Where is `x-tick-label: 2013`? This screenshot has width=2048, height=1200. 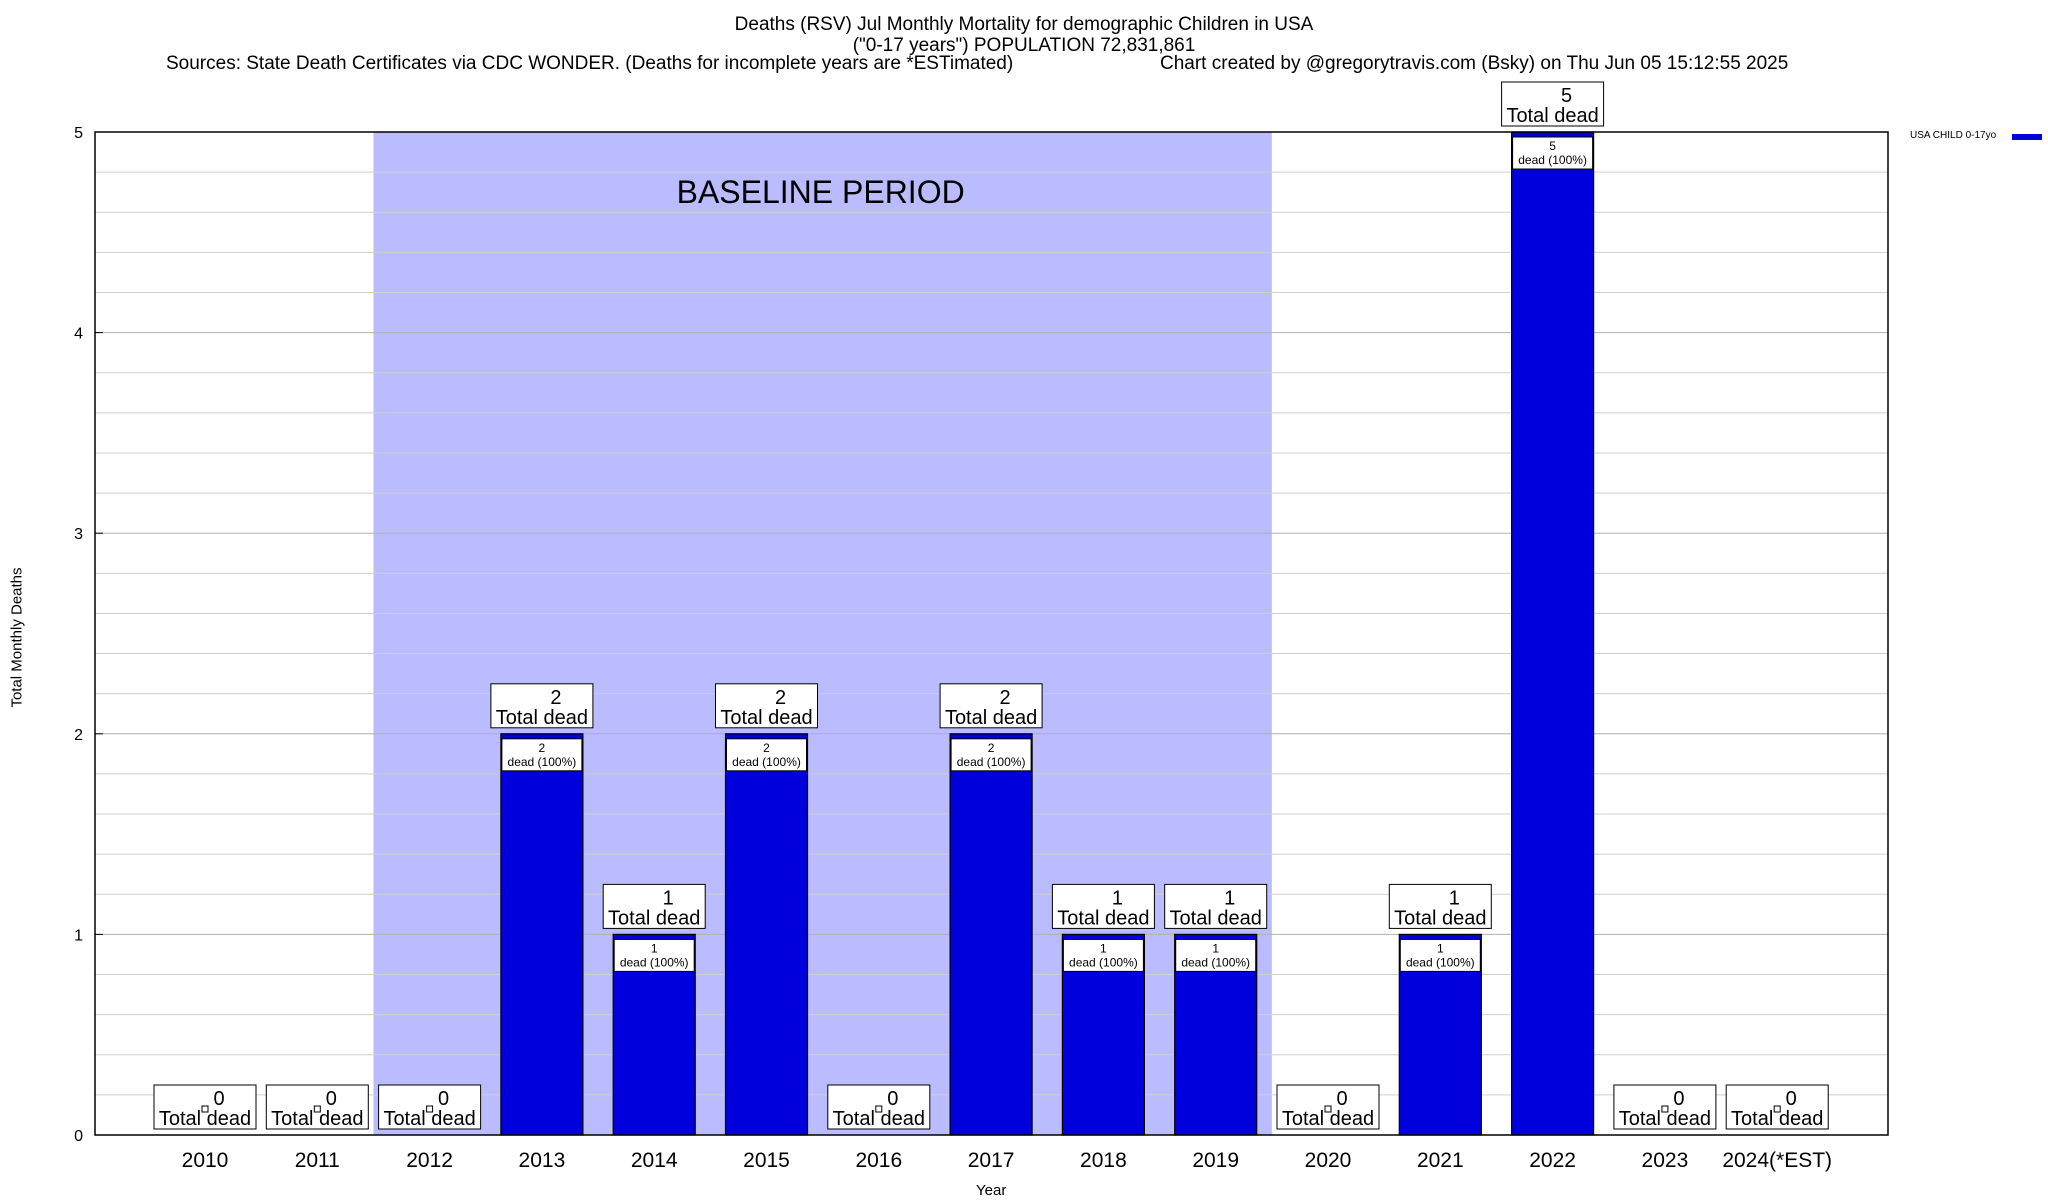
x-tick-label: 2013 is located at coordinates (542, 1160).